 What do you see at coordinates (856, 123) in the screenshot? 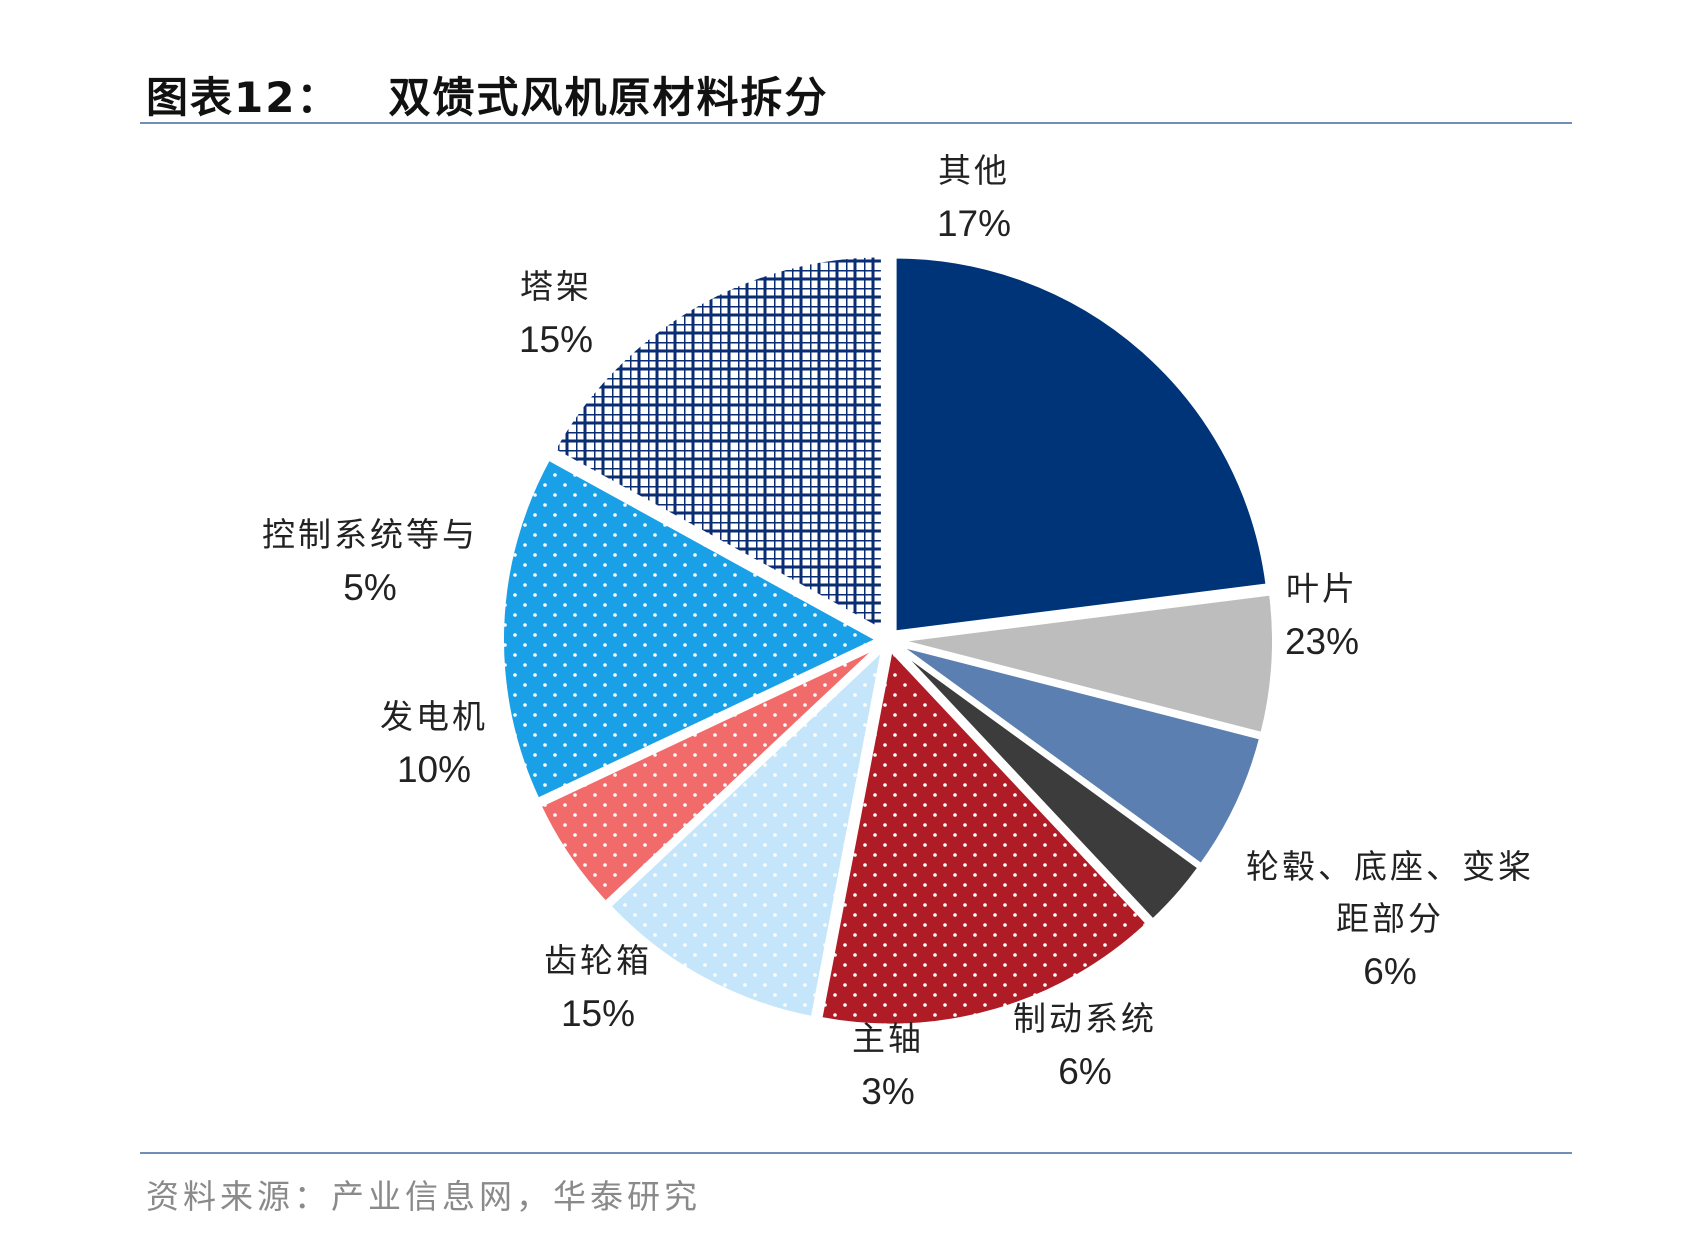
I see `title-divider` at bounding box center [856, 123].